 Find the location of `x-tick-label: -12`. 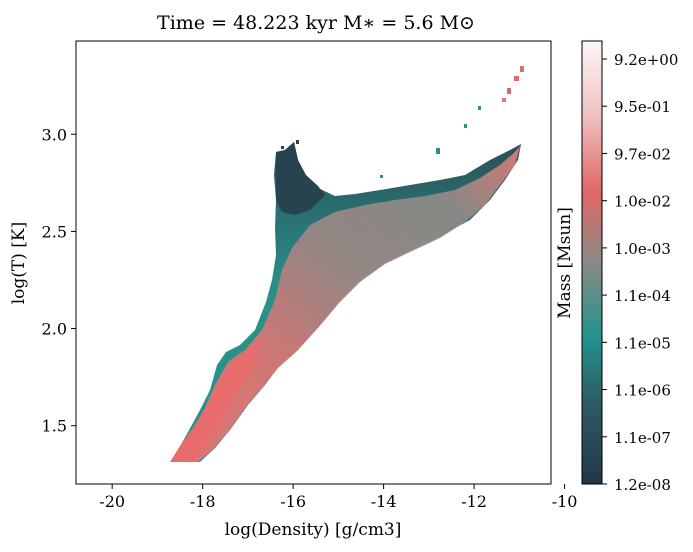

x-tick-label: -12 is located at coordinates (474, 501).